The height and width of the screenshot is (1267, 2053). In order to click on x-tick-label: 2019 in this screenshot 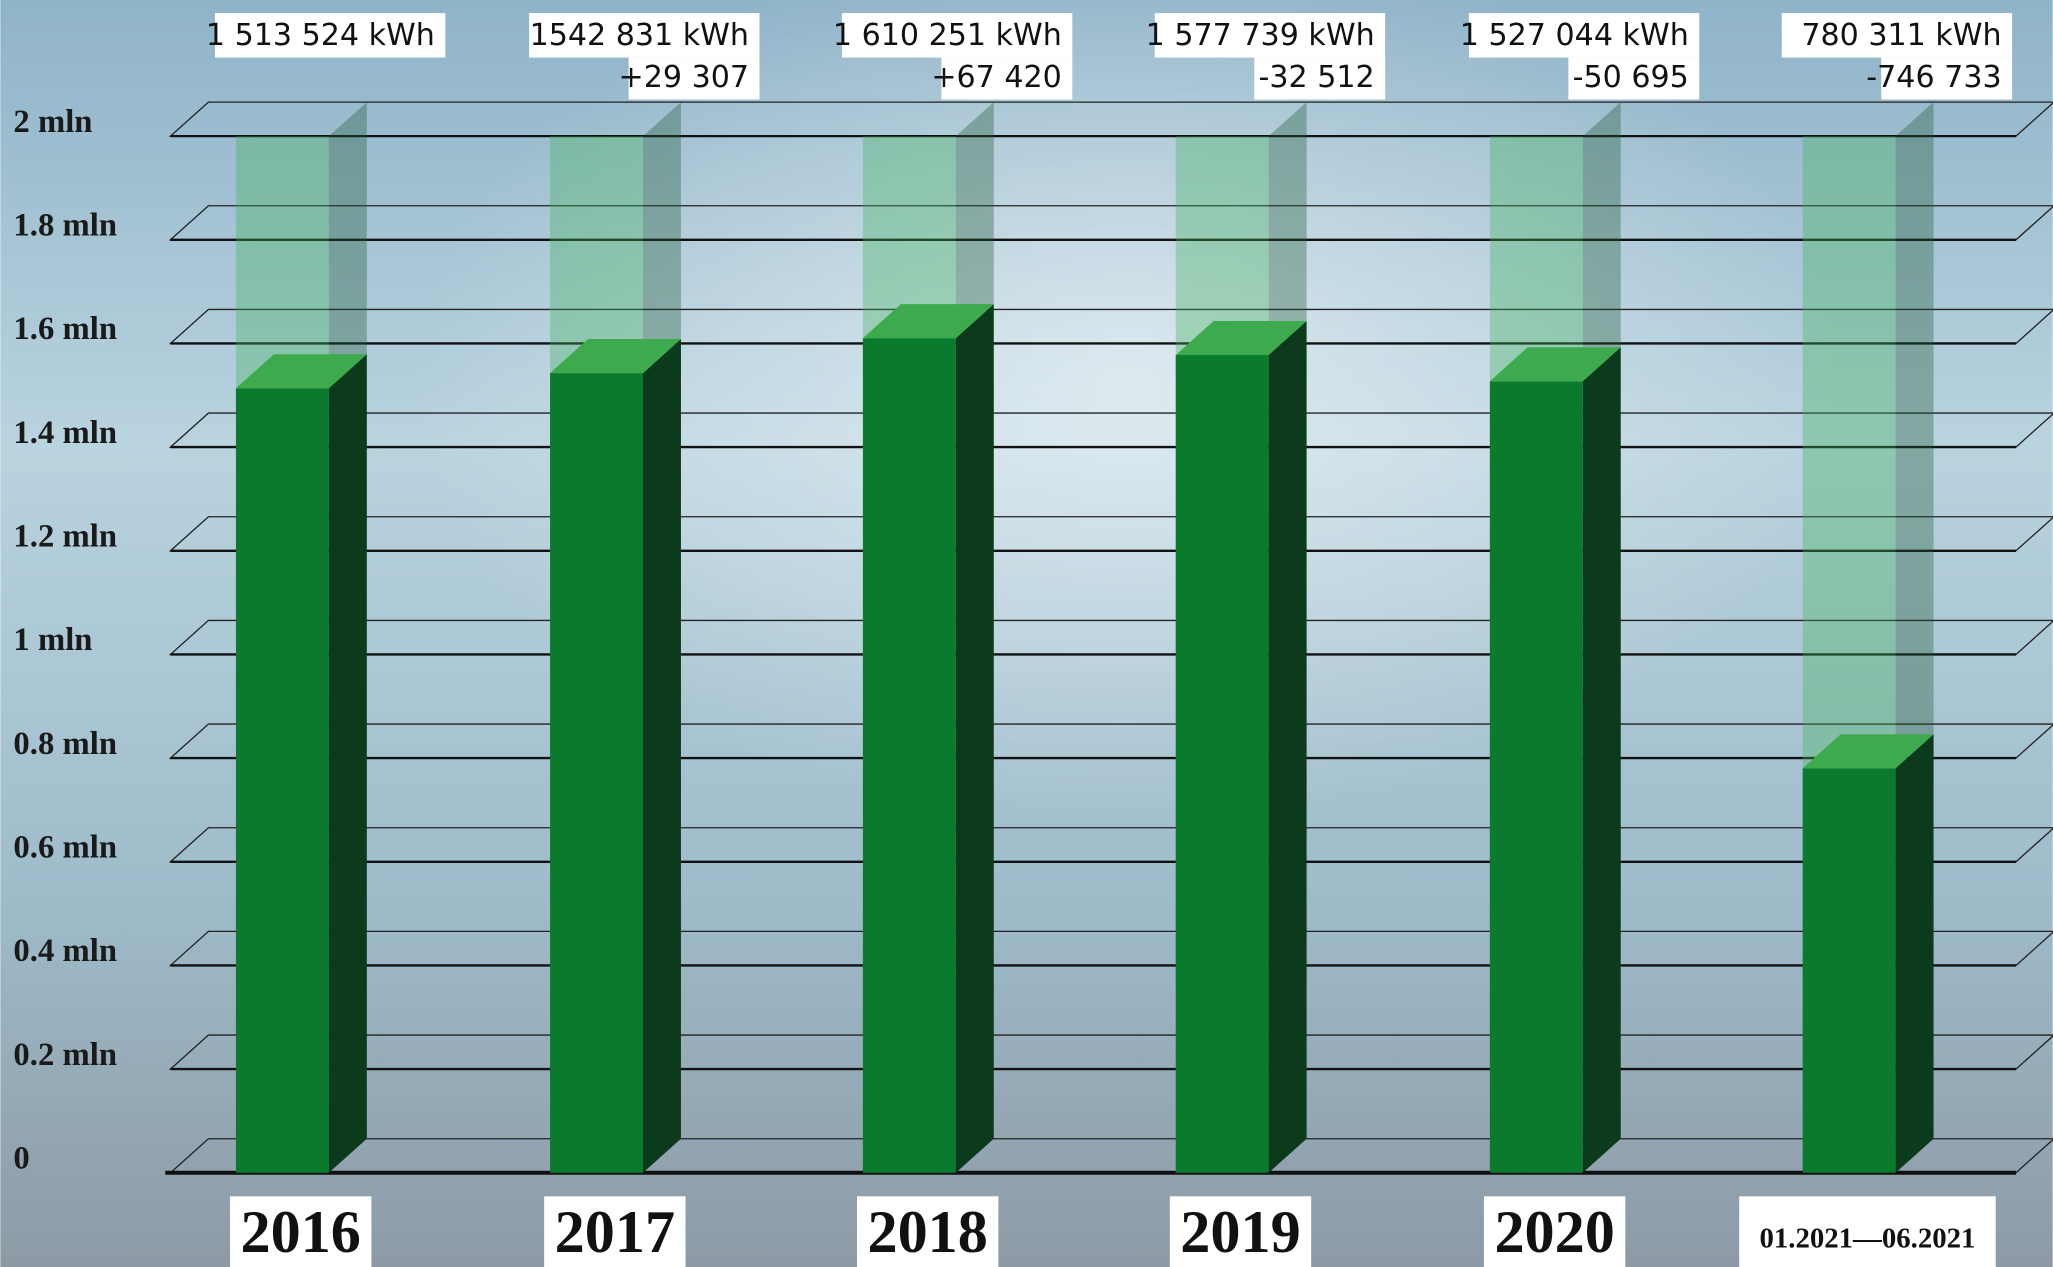, I will do `click(1240, 1232)`.